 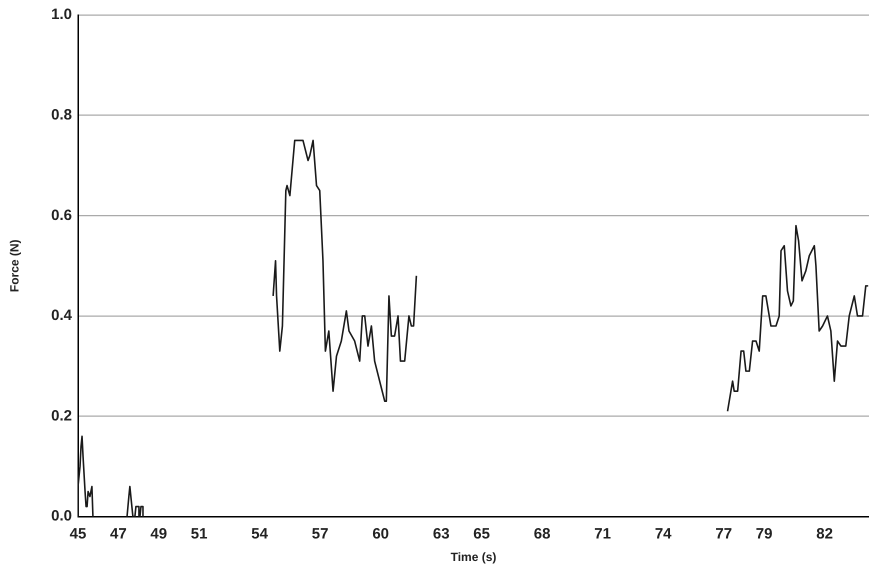 I want to click on y-tick-label: 0.2, so click(x=61, y=415).